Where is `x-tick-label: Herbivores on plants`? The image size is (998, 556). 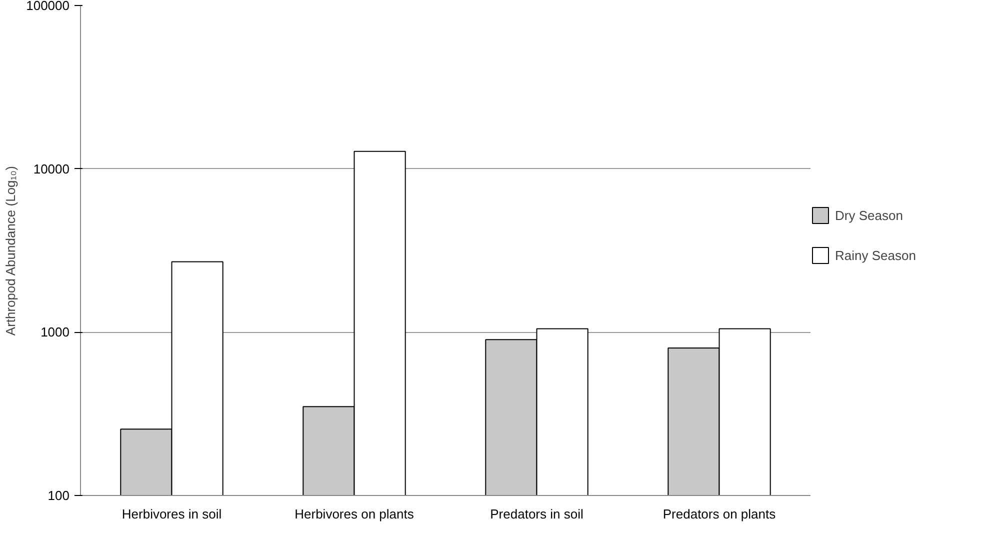
x-tick-label: Herbivores on plants is located at coordinates (354, 514).